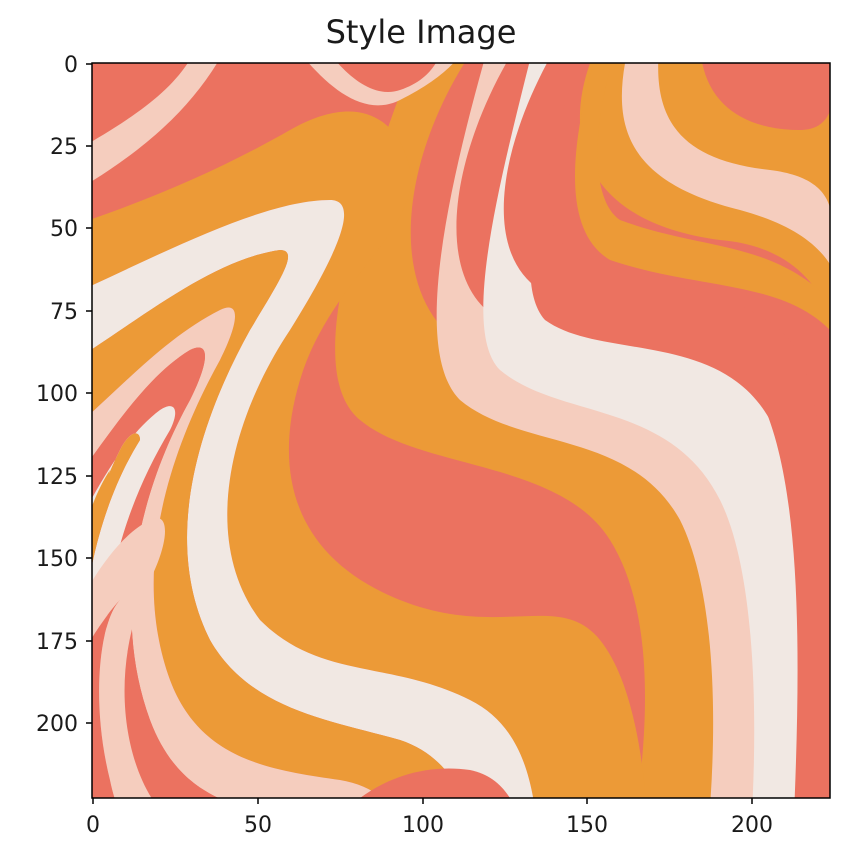  What do you see at coordinates (106, 699) in the screenshot?
I see `swirl-band-left-coral-bottom` at bounding box center [106, 699].